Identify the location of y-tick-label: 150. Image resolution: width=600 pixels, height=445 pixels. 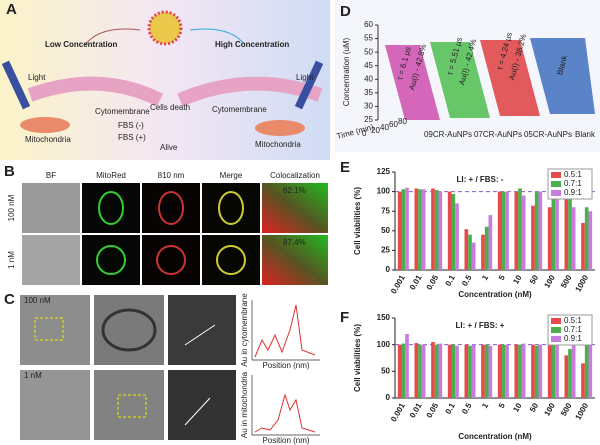
(384, 317).